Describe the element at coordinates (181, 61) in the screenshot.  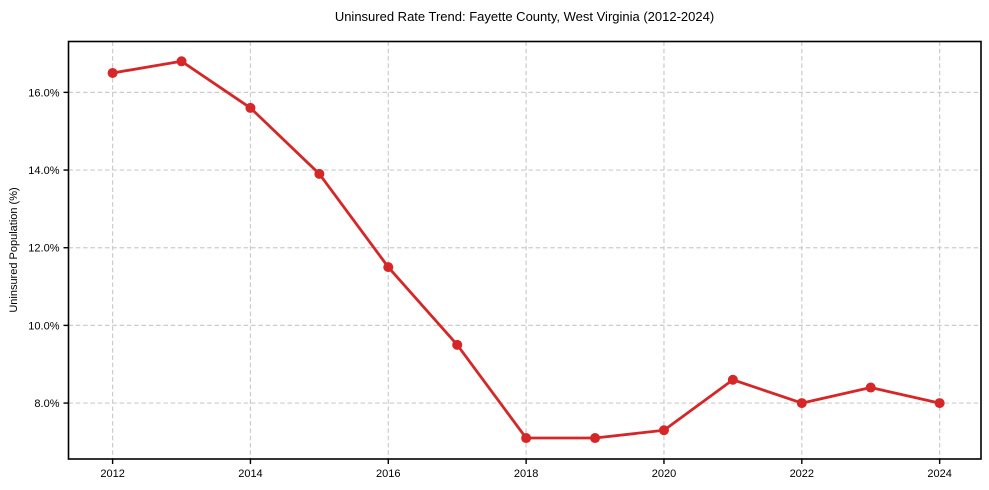
I see `data-point-2013` at that location.